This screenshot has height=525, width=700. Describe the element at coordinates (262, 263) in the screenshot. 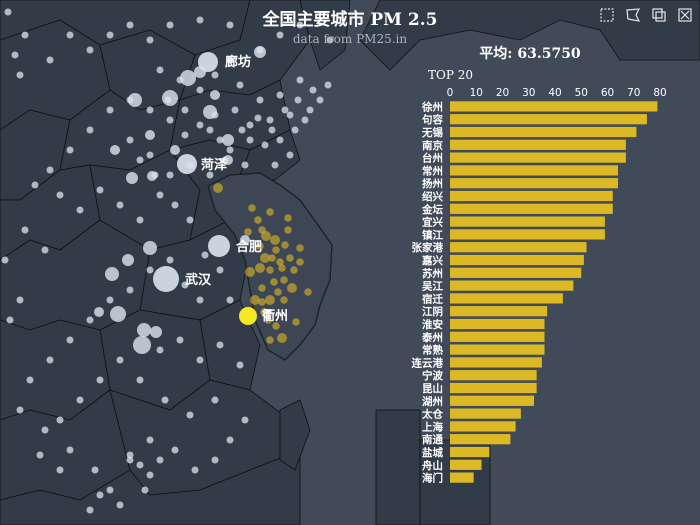

I see `selected-scatter-layer` at that location.